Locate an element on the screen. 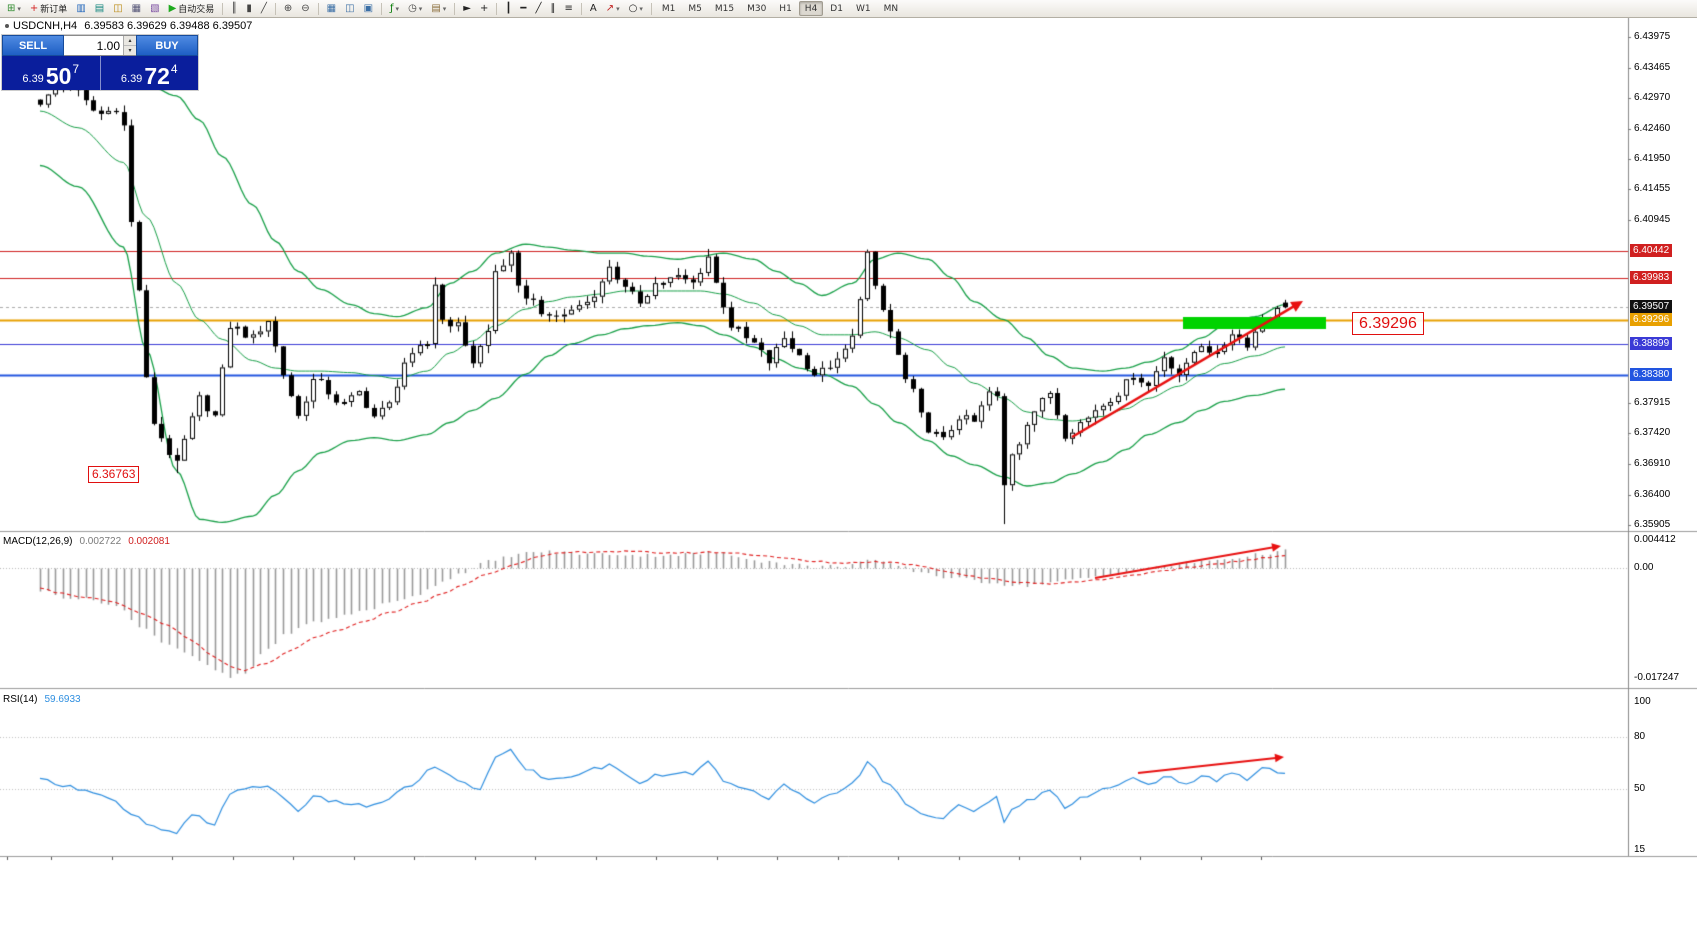 The width and height of the screenshot is (1697, 937). auto-trading-button: ▶ 自动交易 is located at coordinates (192, 8).